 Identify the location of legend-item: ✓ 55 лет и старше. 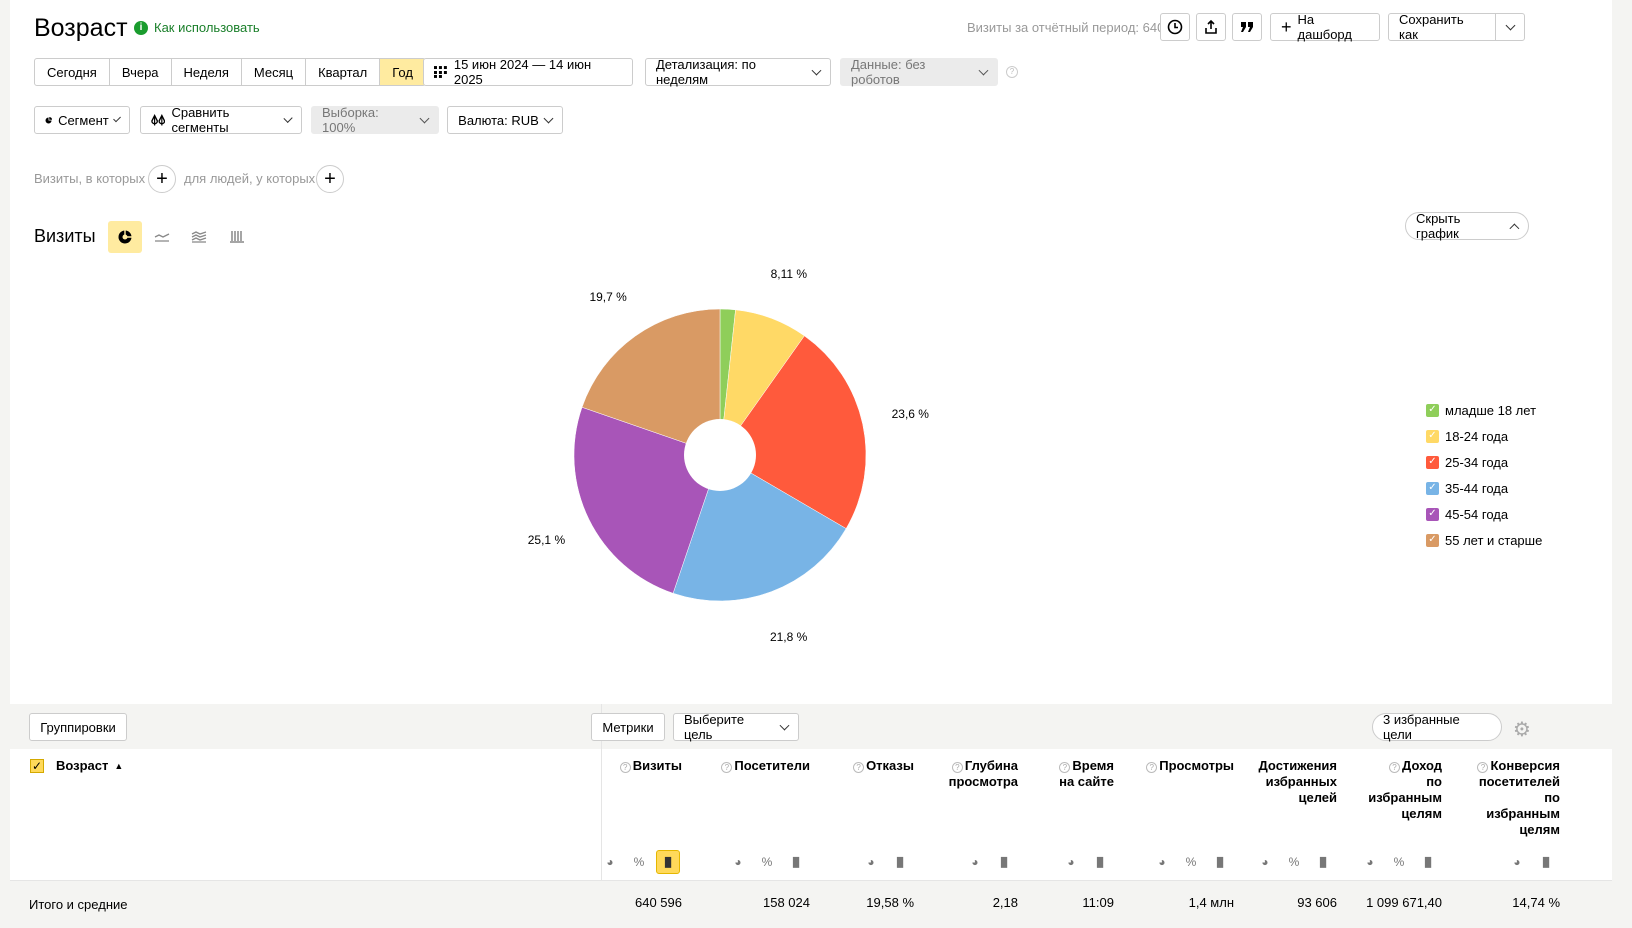
(1484, 540).